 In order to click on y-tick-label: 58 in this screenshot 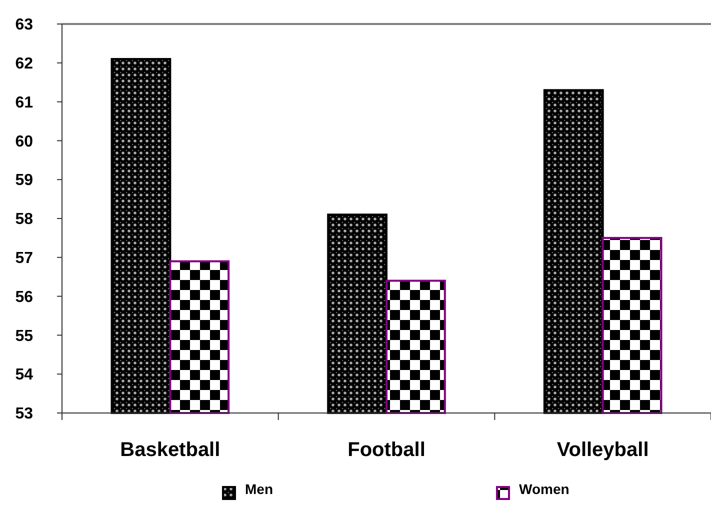, I will do `click(24, 219)`.